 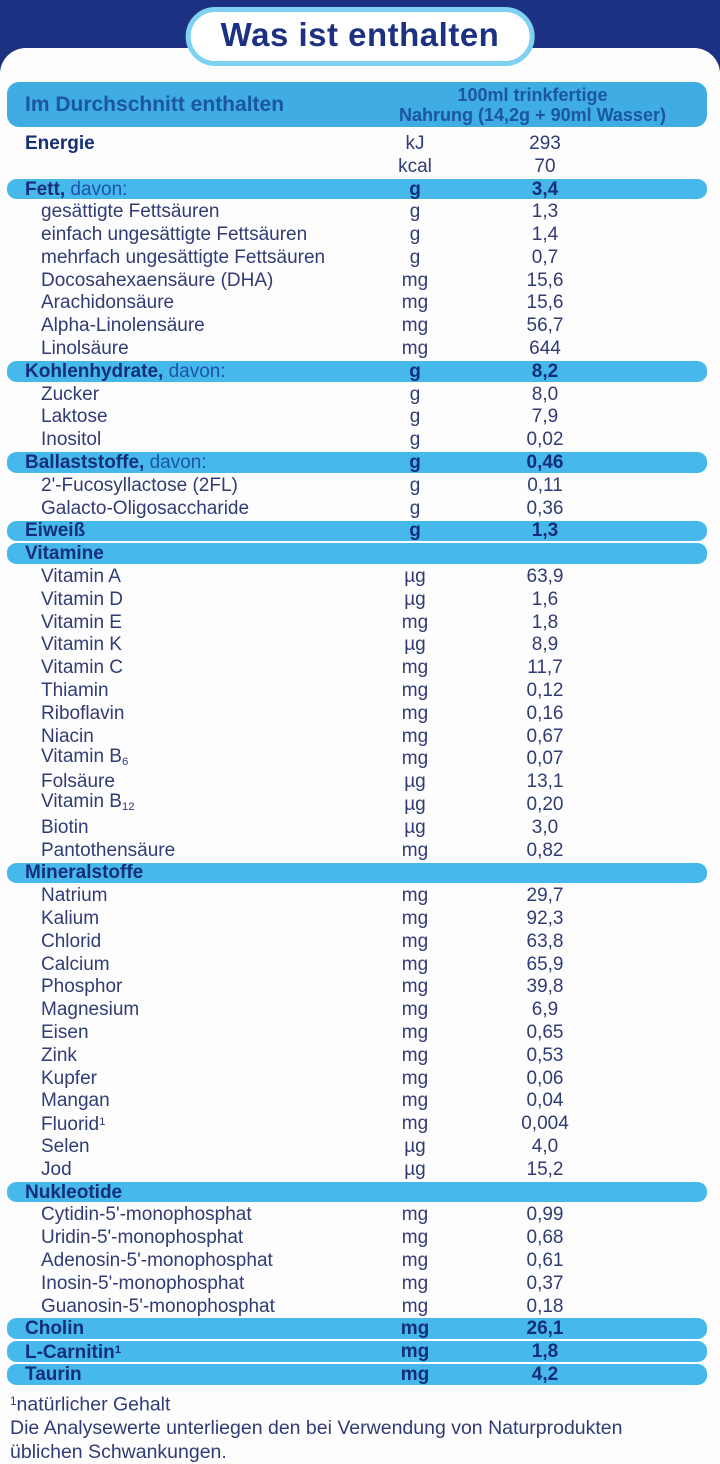 What do you see at coordinates (146, 1215) in the screenshot?
I see `row-label: Cytidin-5'-monophosphat` at bounding box center [146, 1215].